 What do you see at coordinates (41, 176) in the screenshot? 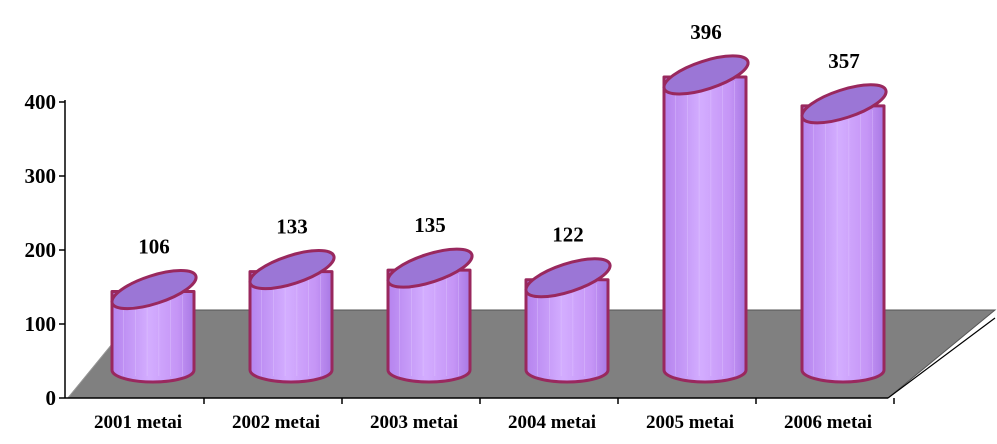
I see `y-tick-label: 300` at bounding box center [41, 176].